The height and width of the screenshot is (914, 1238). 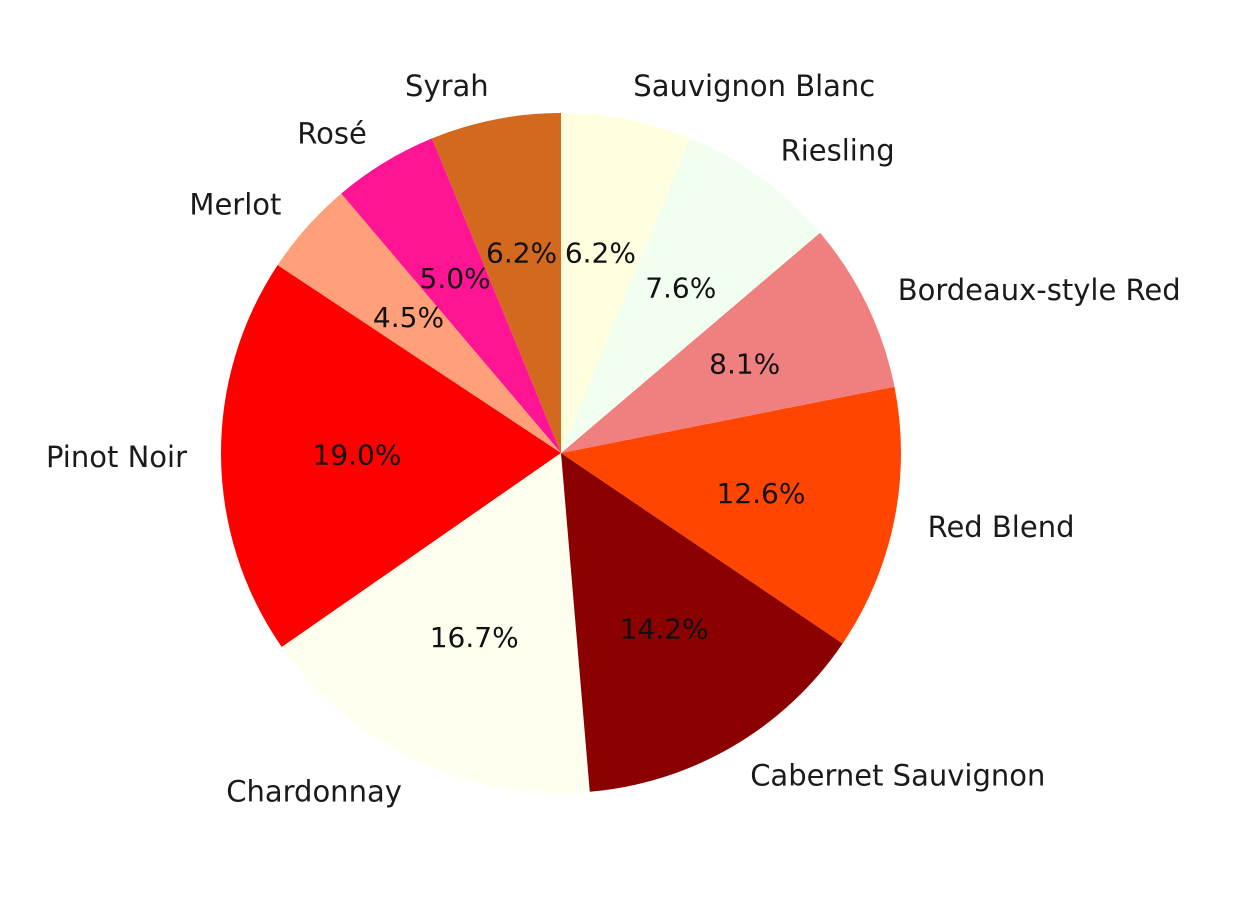 I want to click on category-label-pinot-noir: Pinot Noir, so click(x=116, y=457).